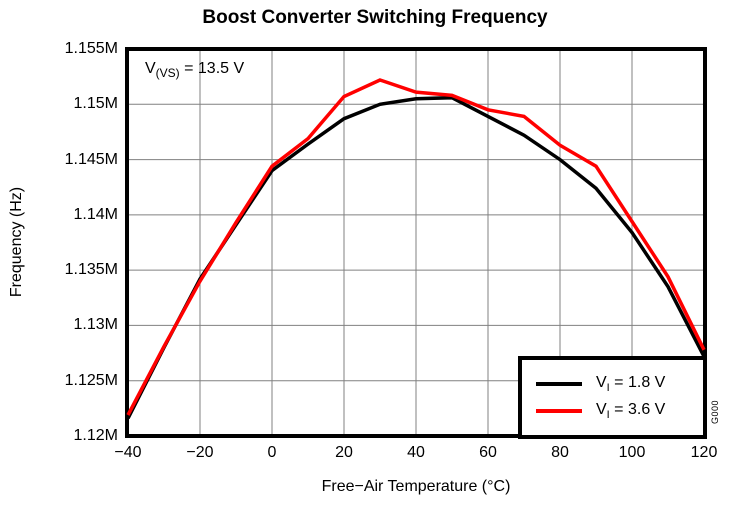 The height and width of the screenshot is (510, 734). I want to click on legend-label-suffix: = 3.6 V, so click(637, 409).